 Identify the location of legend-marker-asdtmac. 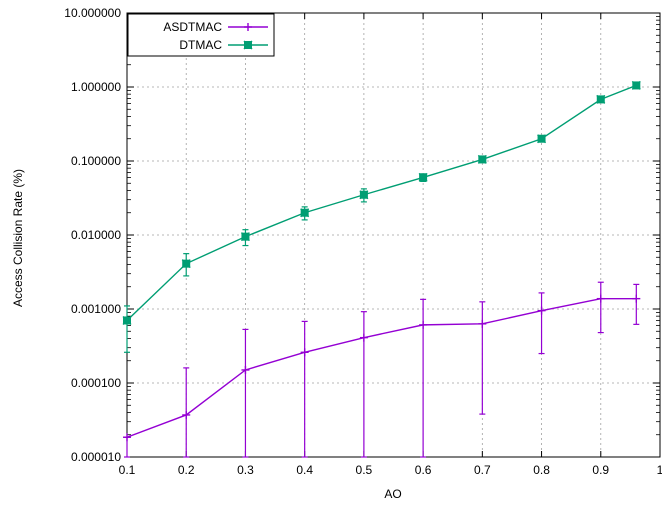
(248, 27).